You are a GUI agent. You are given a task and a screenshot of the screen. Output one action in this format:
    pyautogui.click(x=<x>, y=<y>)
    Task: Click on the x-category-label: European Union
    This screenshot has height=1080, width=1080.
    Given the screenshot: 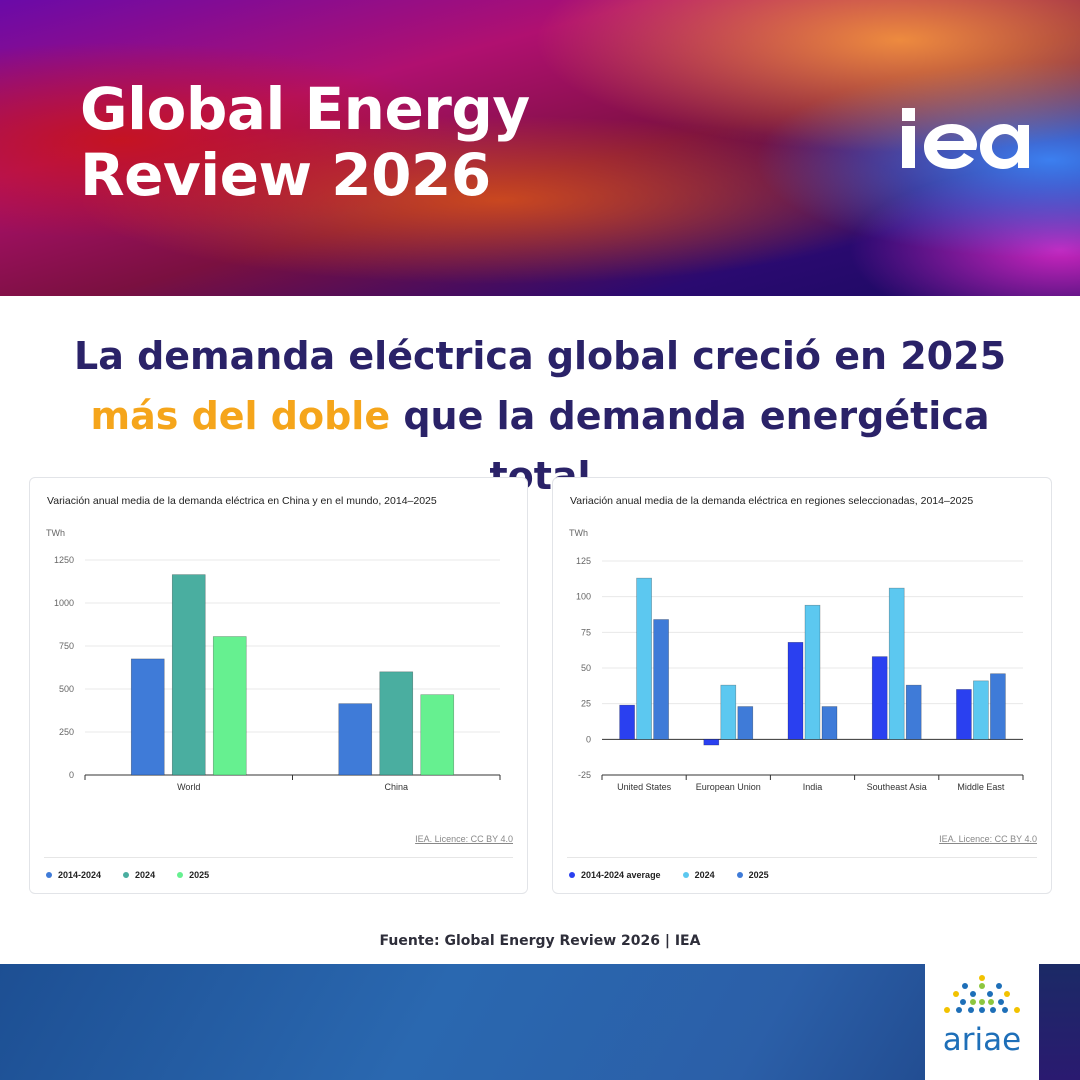 What is the action you would take?
    pyautogui.click(x=728, y=787)
    